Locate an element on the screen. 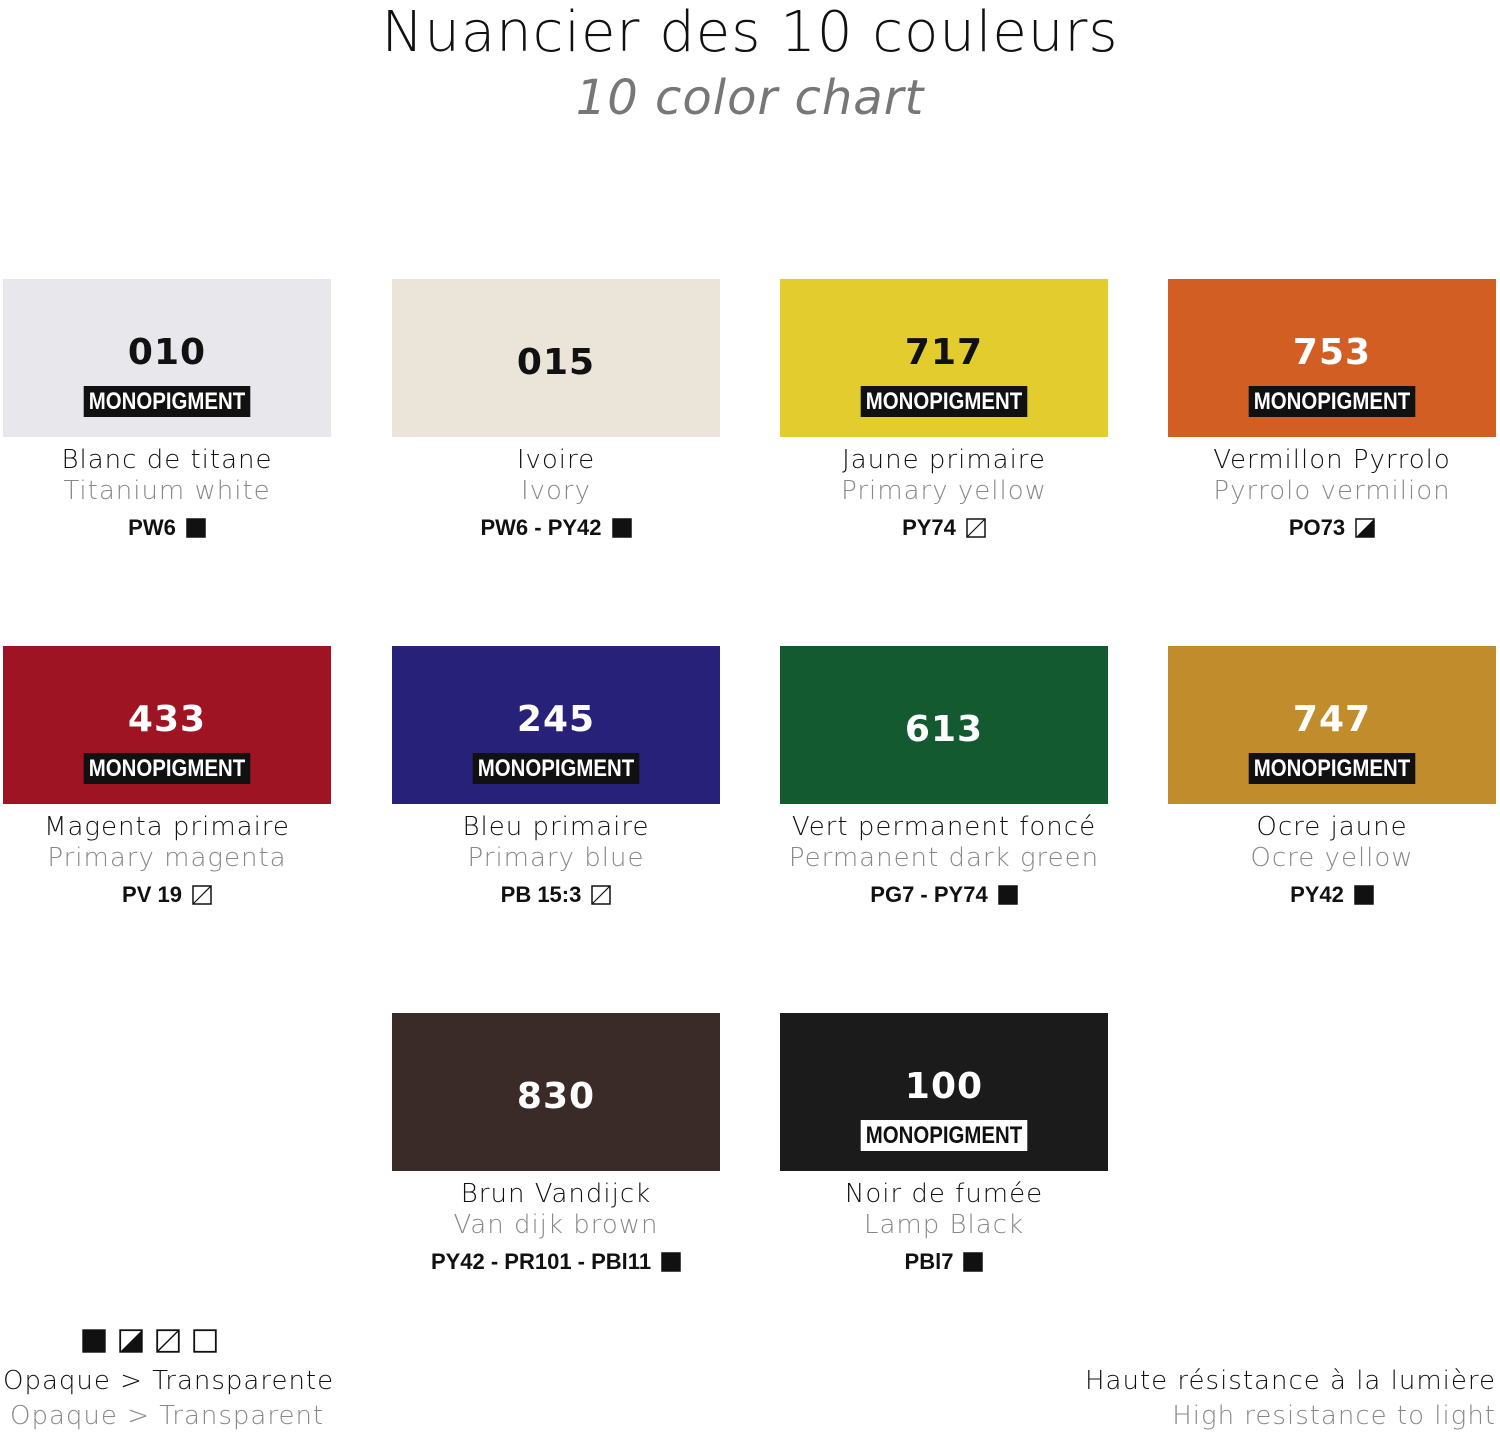 This screenshot has width=1500, height=1437. color-code: 100 is located at coordinates (944, 1086).